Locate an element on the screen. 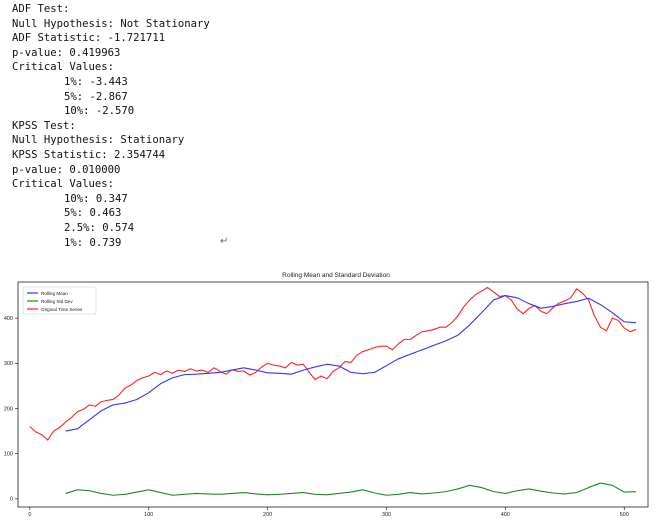  adf-header: ADF Test: is located at coordinates (41, 9).